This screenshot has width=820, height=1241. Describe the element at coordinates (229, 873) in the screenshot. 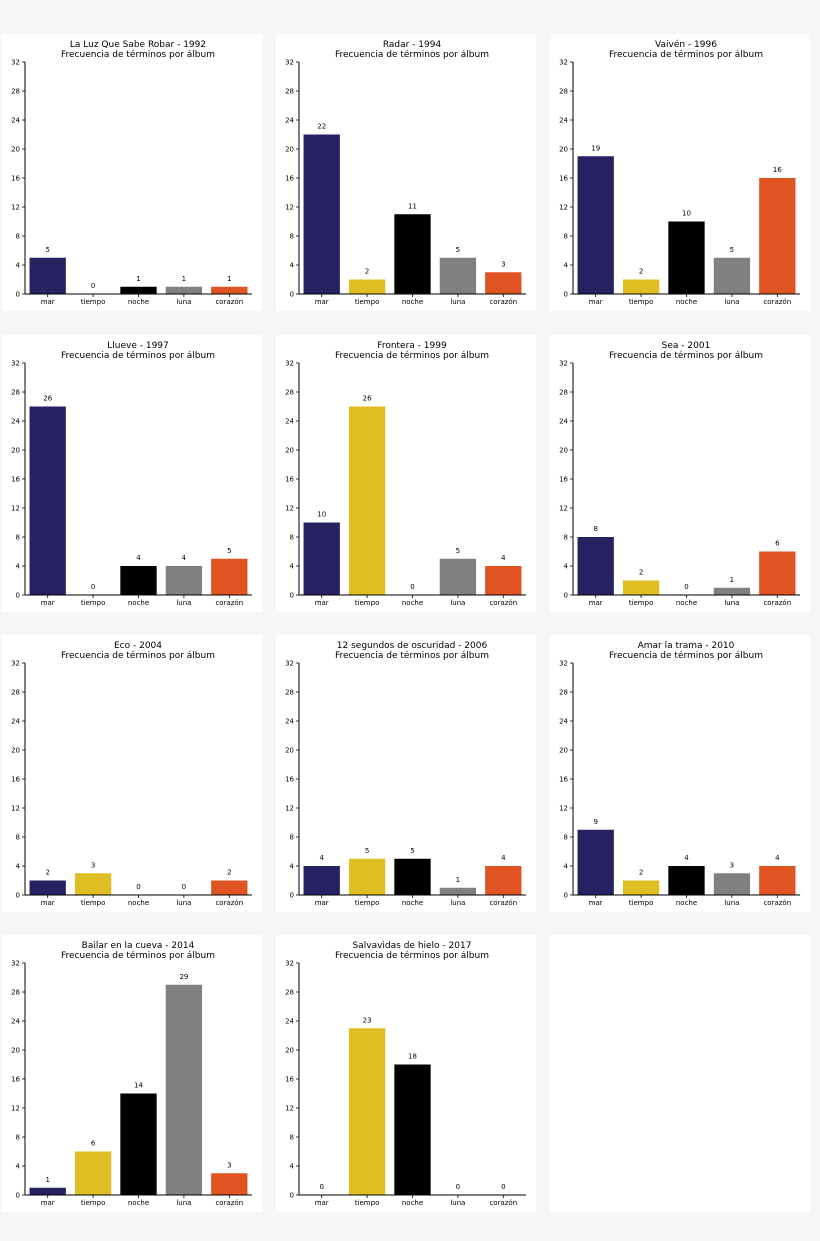

I see `value-label-coraz-n: 2` at that location.